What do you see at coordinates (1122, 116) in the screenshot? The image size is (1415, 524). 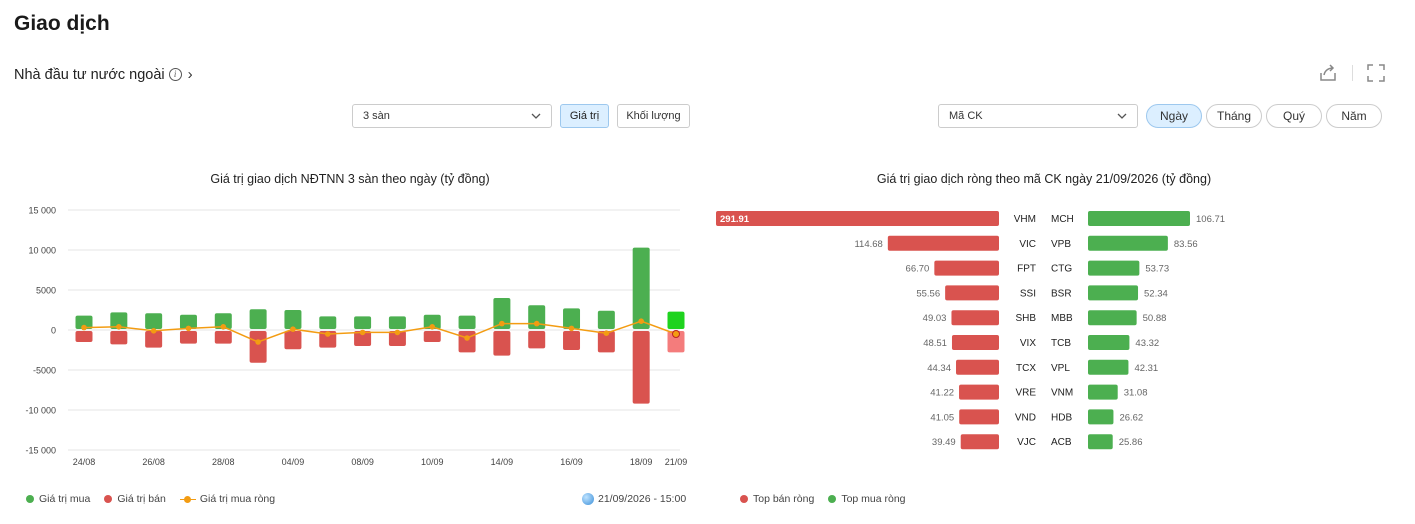 I see `chevron-down-icon` at bounding box center [1122, 116].